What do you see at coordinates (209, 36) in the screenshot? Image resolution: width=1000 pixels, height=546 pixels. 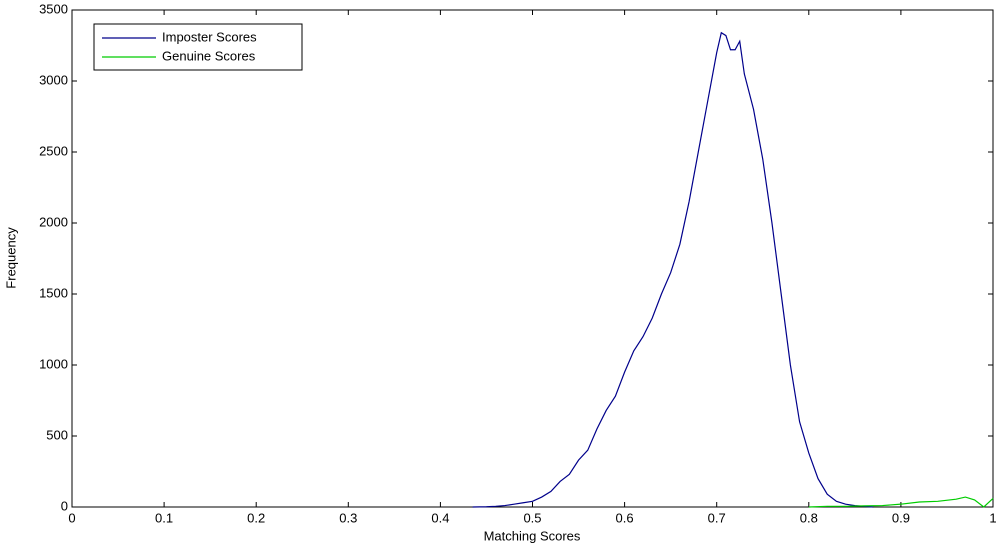 I see `legend-label: Imposter Scores` at bounding box center [209, 36].